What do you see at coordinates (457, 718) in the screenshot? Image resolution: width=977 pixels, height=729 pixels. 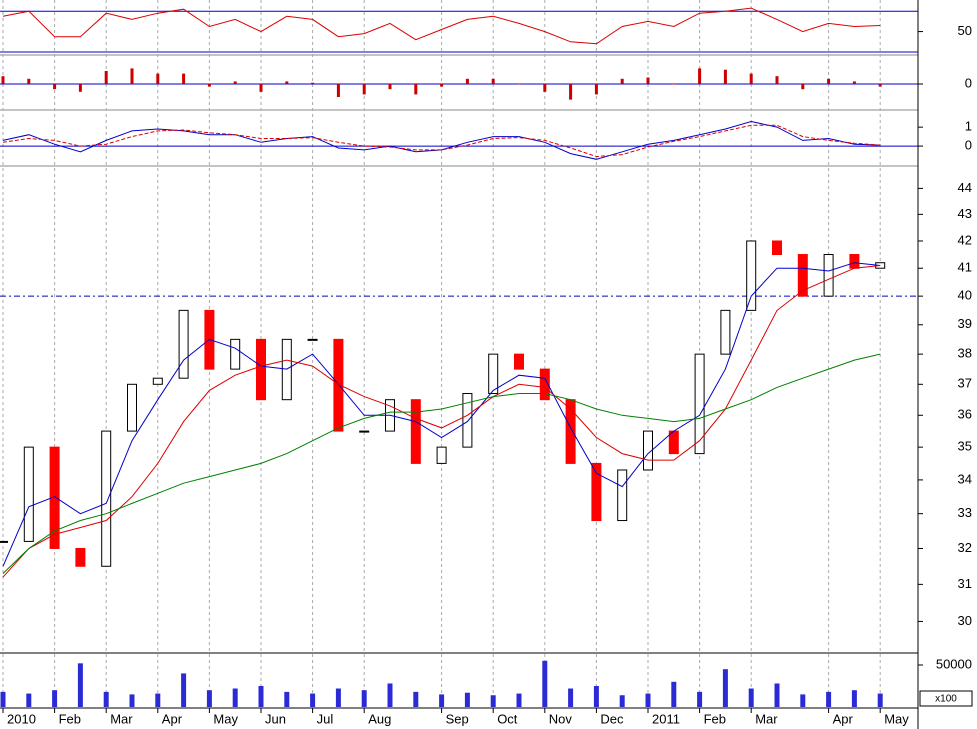 I see `x-tick-label: Sep` at bounding box center [457, 718].